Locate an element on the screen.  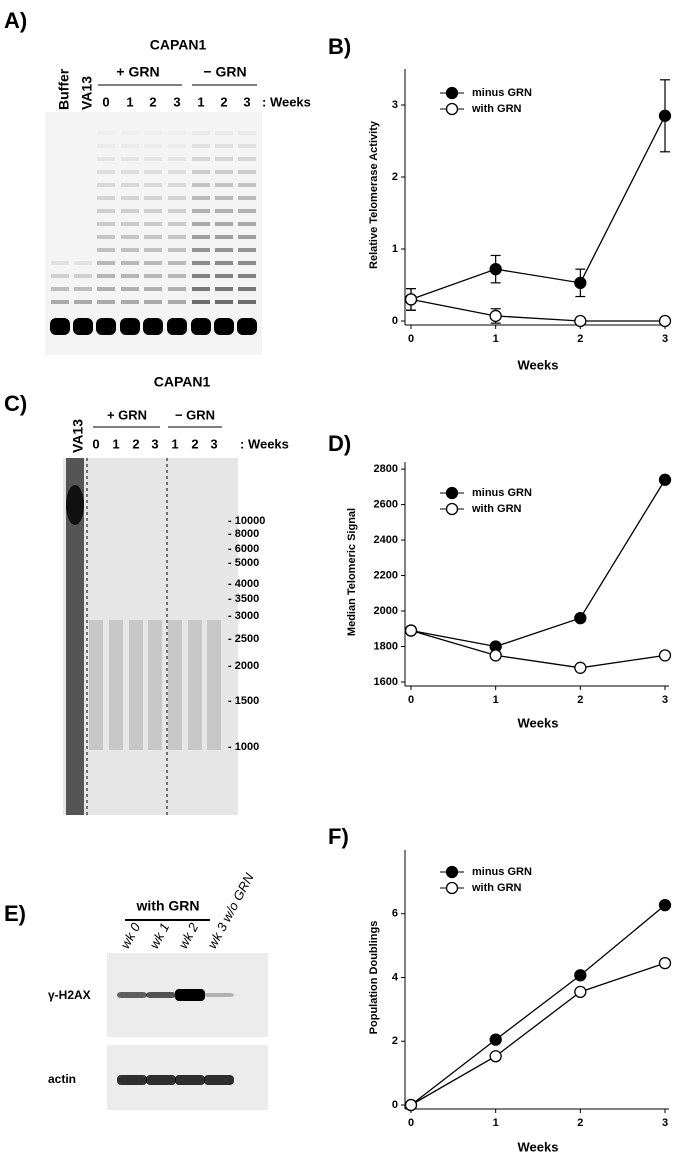
y-tick-label: 4 is located at coordinates (395, 977).